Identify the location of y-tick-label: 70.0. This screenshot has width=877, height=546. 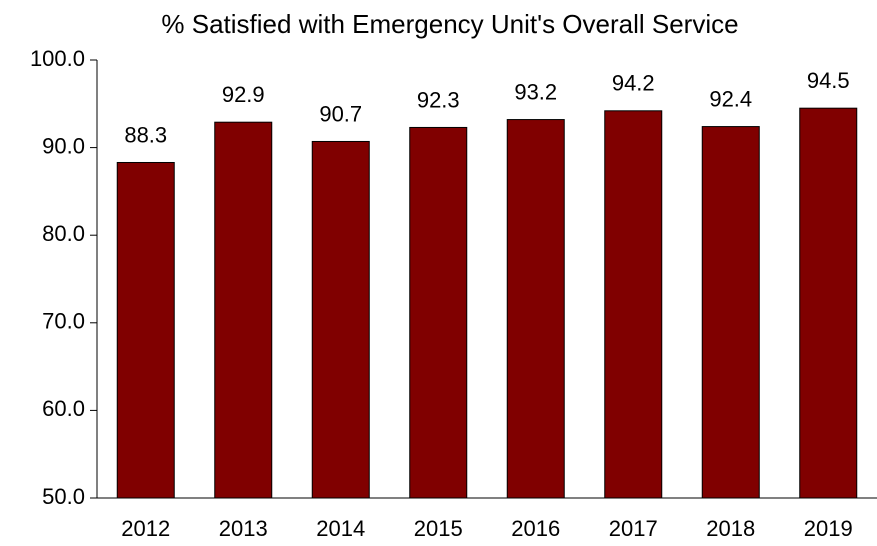
(63, 321).